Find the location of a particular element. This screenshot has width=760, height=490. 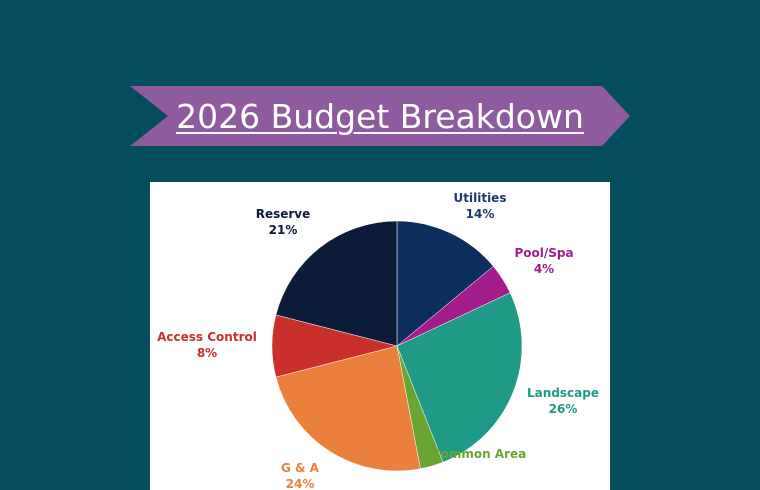

pie-slice-utilities is located at coordinates (445, 283).